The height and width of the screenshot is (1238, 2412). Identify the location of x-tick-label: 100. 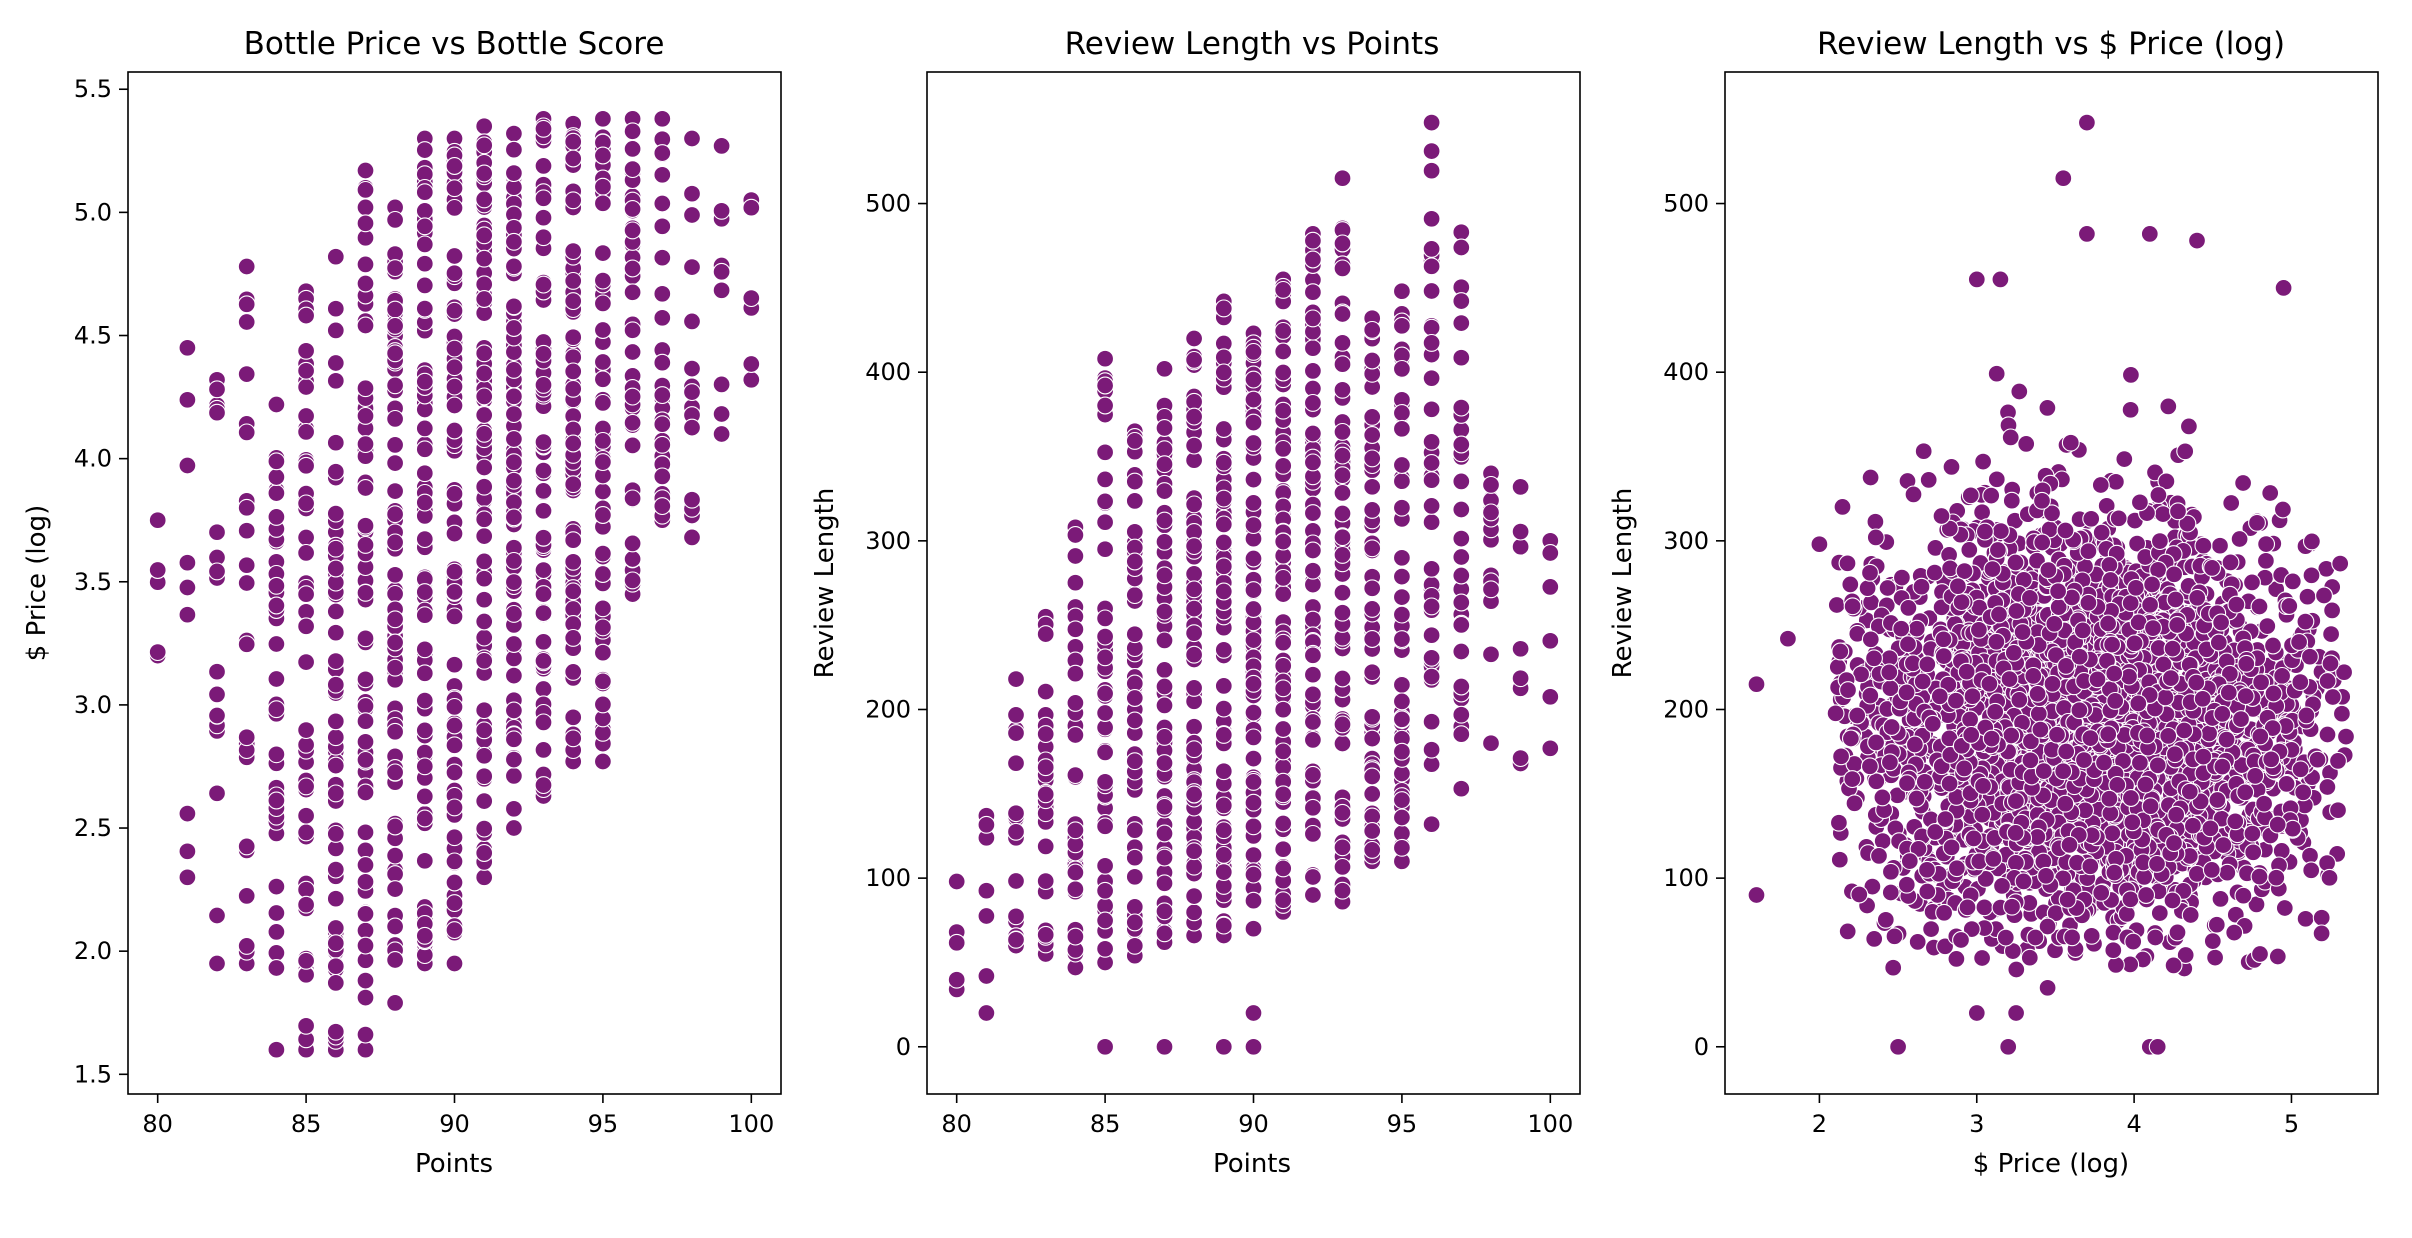
(751, 1124).